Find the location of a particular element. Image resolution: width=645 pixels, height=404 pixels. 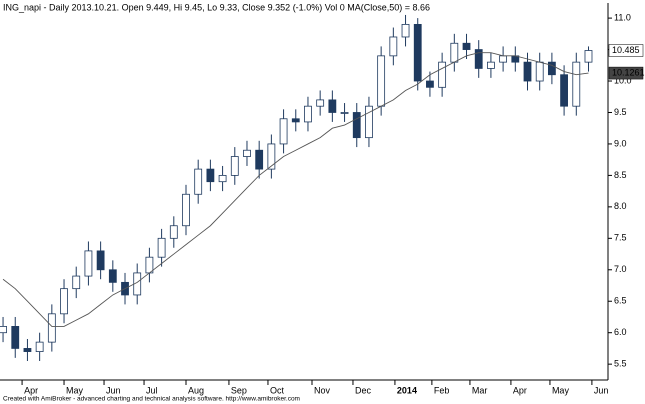

y-tick-label: 7.5 is located at coordinates (620, 238).